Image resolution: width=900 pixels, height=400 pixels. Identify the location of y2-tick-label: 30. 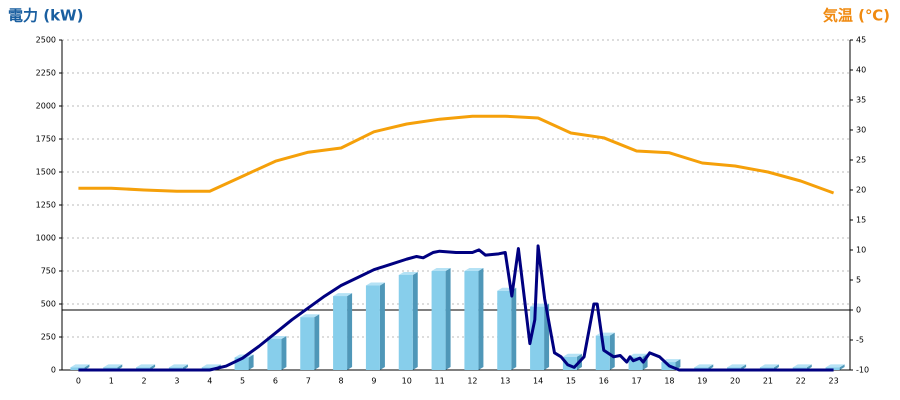
(861, 130).